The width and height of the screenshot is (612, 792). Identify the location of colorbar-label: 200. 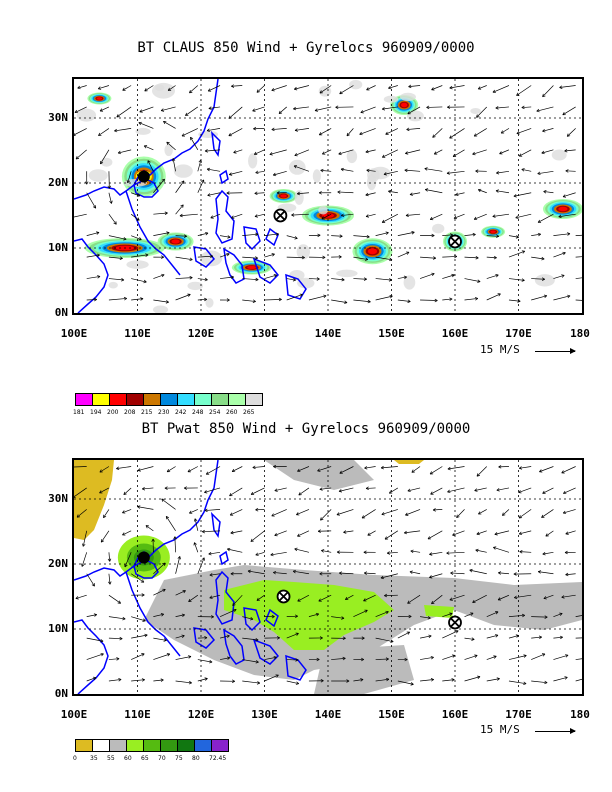
(113, 412).